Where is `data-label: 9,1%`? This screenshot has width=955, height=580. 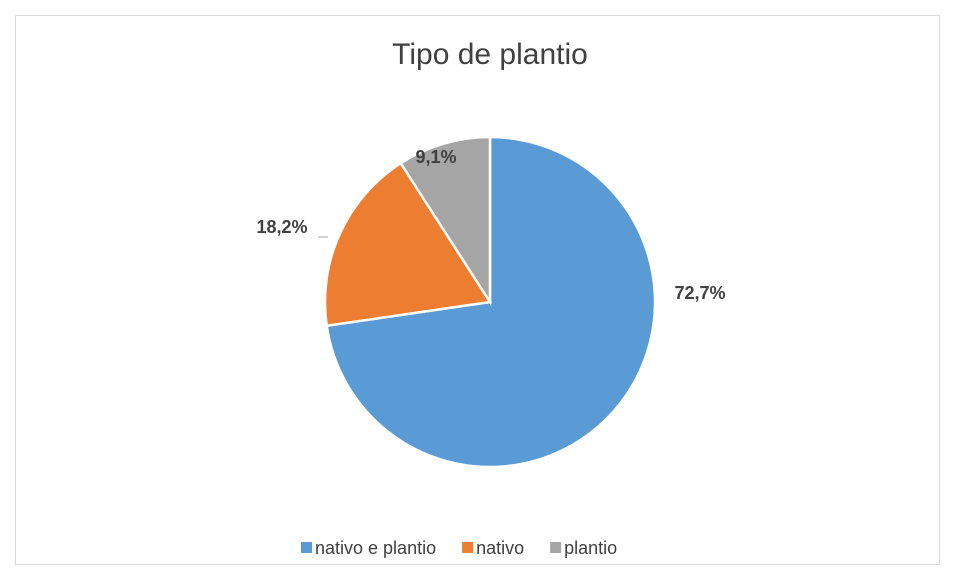
data-label: 9,1% is located at coordinates (435, 157).